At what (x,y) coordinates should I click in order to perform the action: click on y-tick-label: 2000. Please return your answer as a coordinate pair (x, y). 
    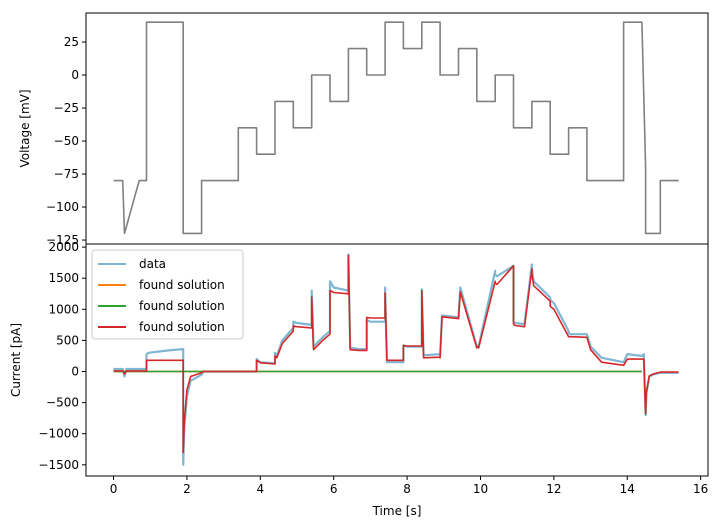
    Looking at the image, I should click on (63, 247).